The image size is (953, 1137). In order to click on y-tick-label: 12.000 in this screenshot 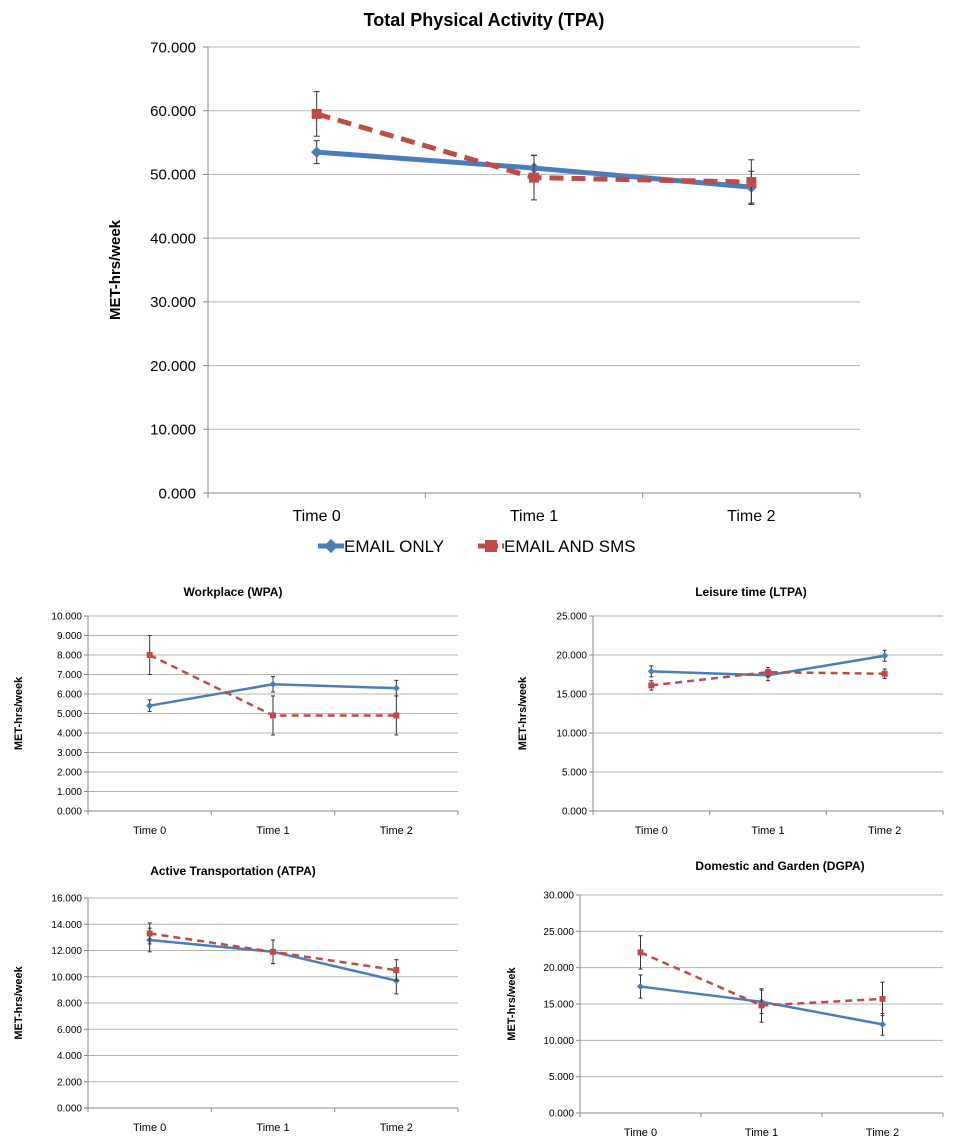, I will do `click(66, 951)`.